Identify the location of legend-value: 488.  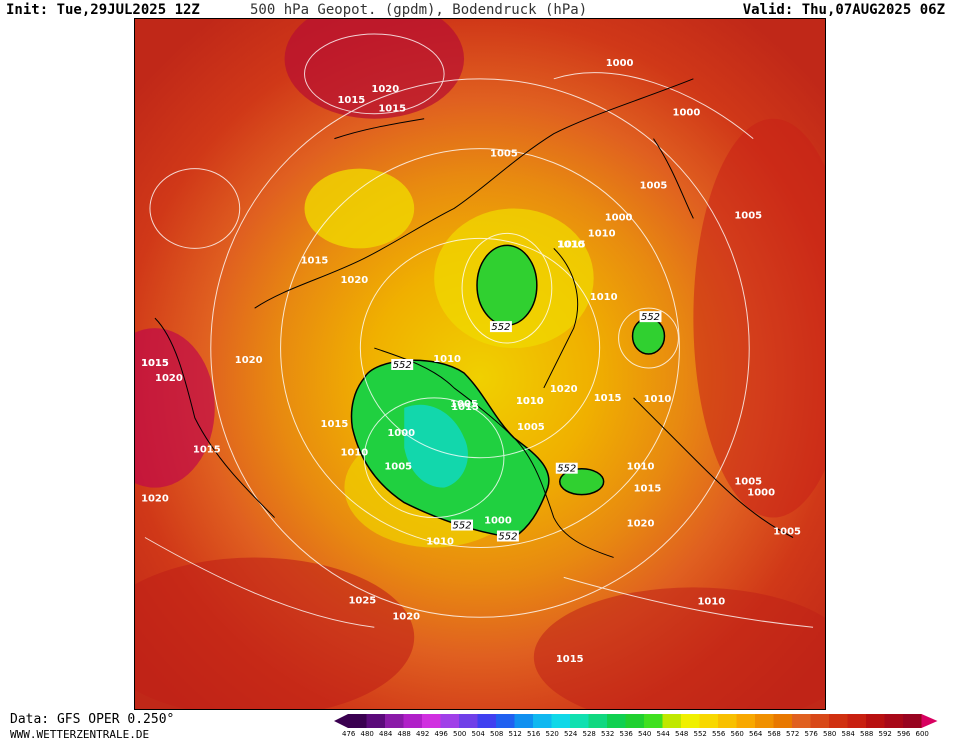
(404, 734).